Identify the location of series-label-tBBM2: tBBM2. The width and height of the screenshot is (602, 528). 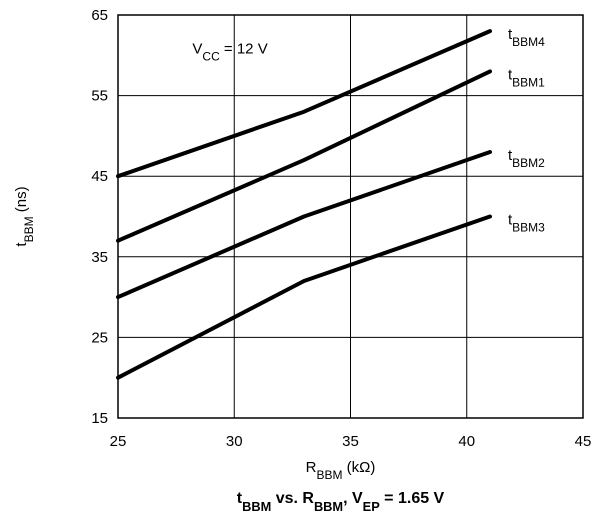
(526, 158).